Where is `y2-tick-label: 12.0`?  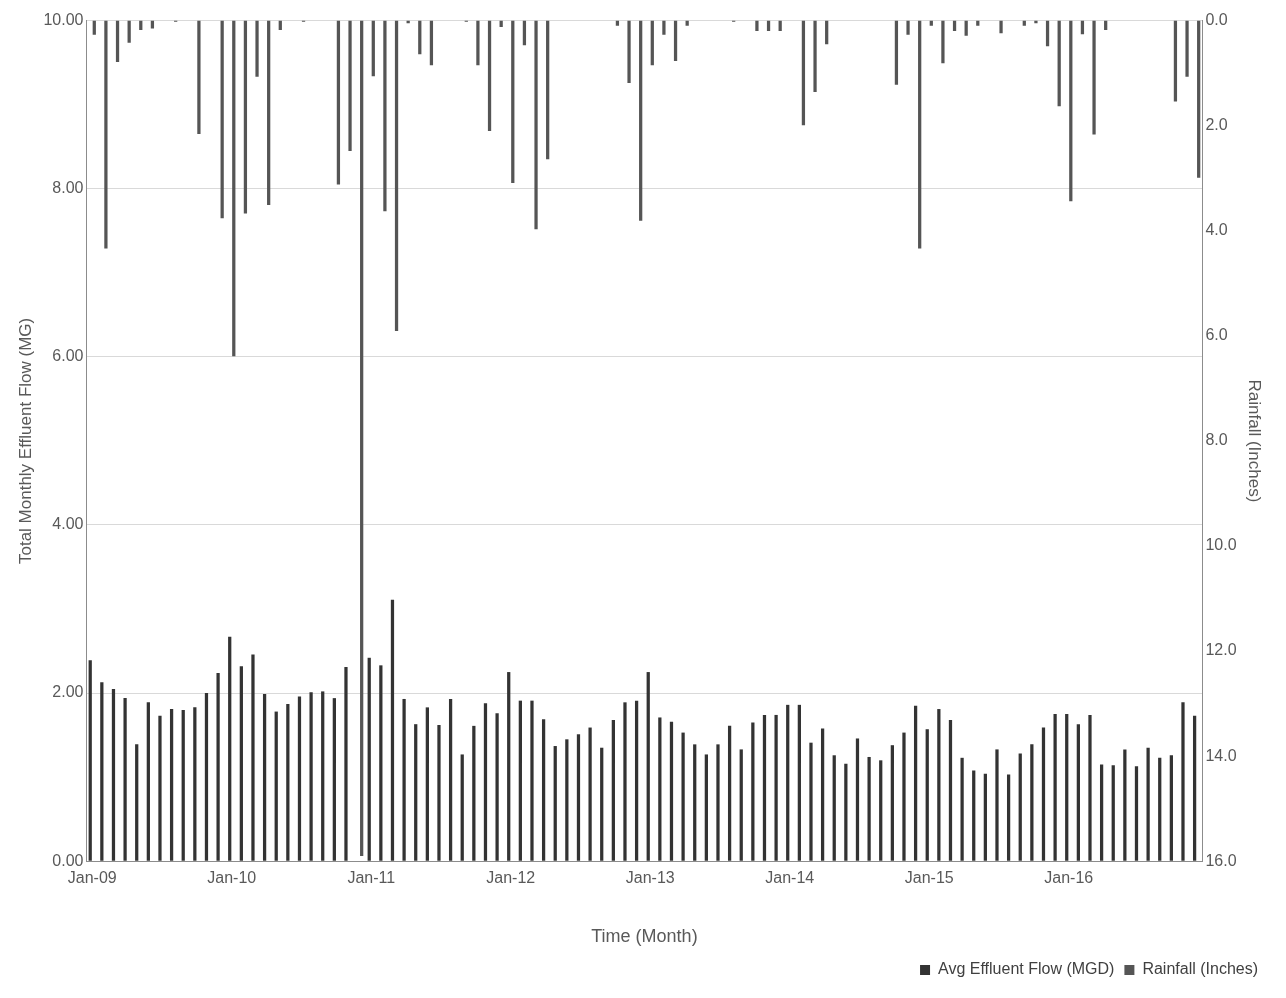 y2-tick-label: 12.0 is located at coordinates (1221, 650).